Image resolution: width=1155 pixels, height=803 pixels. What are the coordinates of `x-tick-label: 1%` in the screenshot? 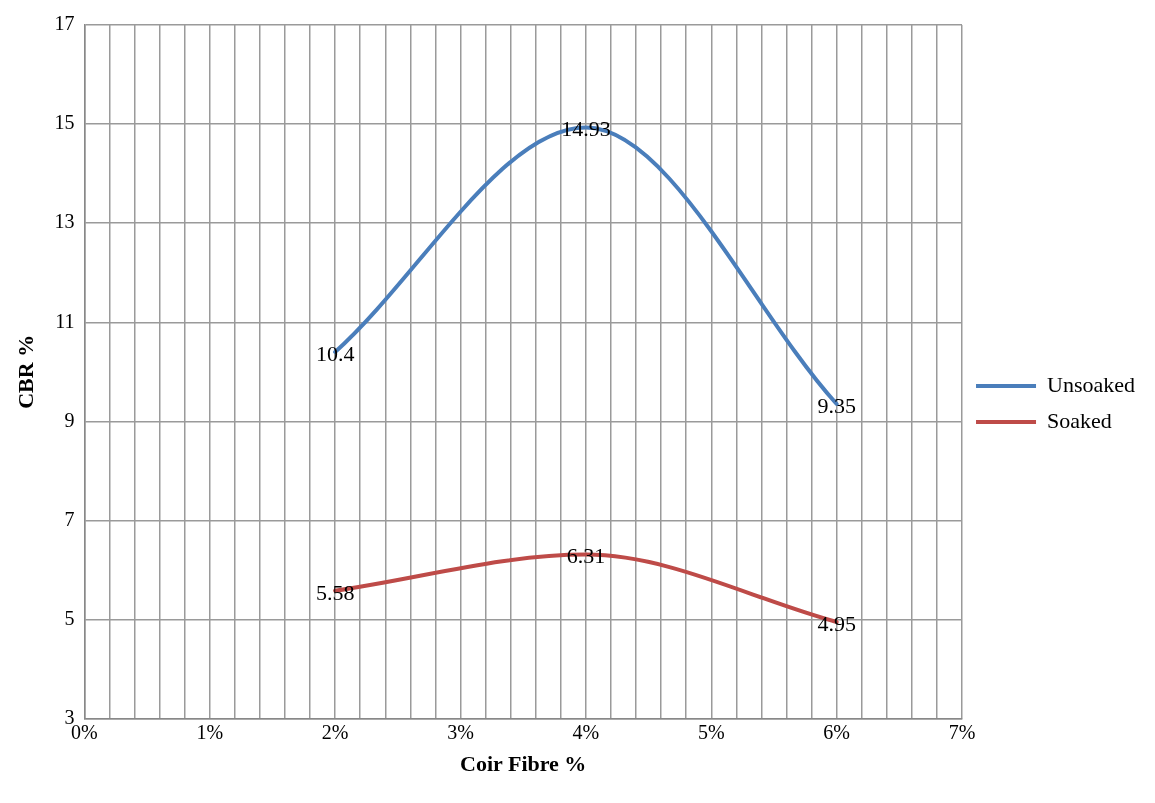 It's located at (210, 731).